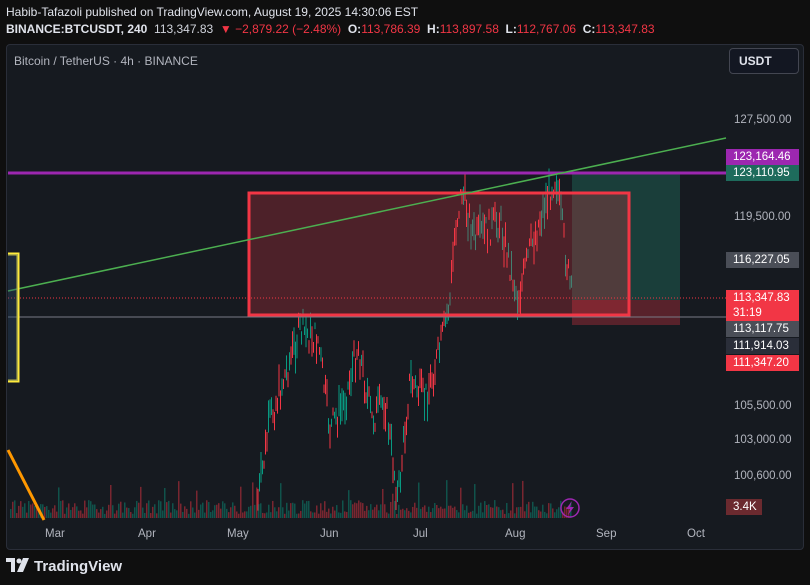 This screenshot has height=585, width=810. What do you see at coordinates (511, 29) in the screenshot?
I see `low-label: L:` at bounding box center [511, 29].